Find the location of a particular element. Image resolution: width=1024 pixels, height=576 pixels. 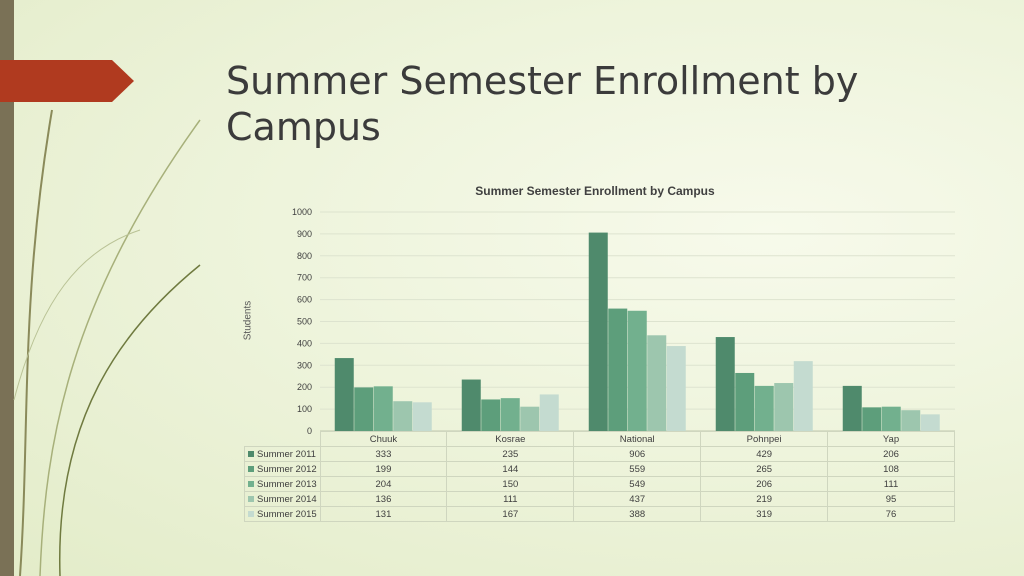

red-arrow-banner is located at coordinates (67, 81).